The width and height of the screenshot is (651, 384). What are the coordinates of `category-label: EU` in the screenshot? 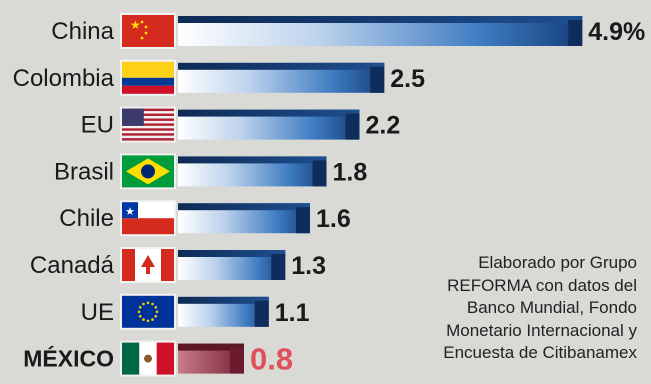 It's located at (97, 125).